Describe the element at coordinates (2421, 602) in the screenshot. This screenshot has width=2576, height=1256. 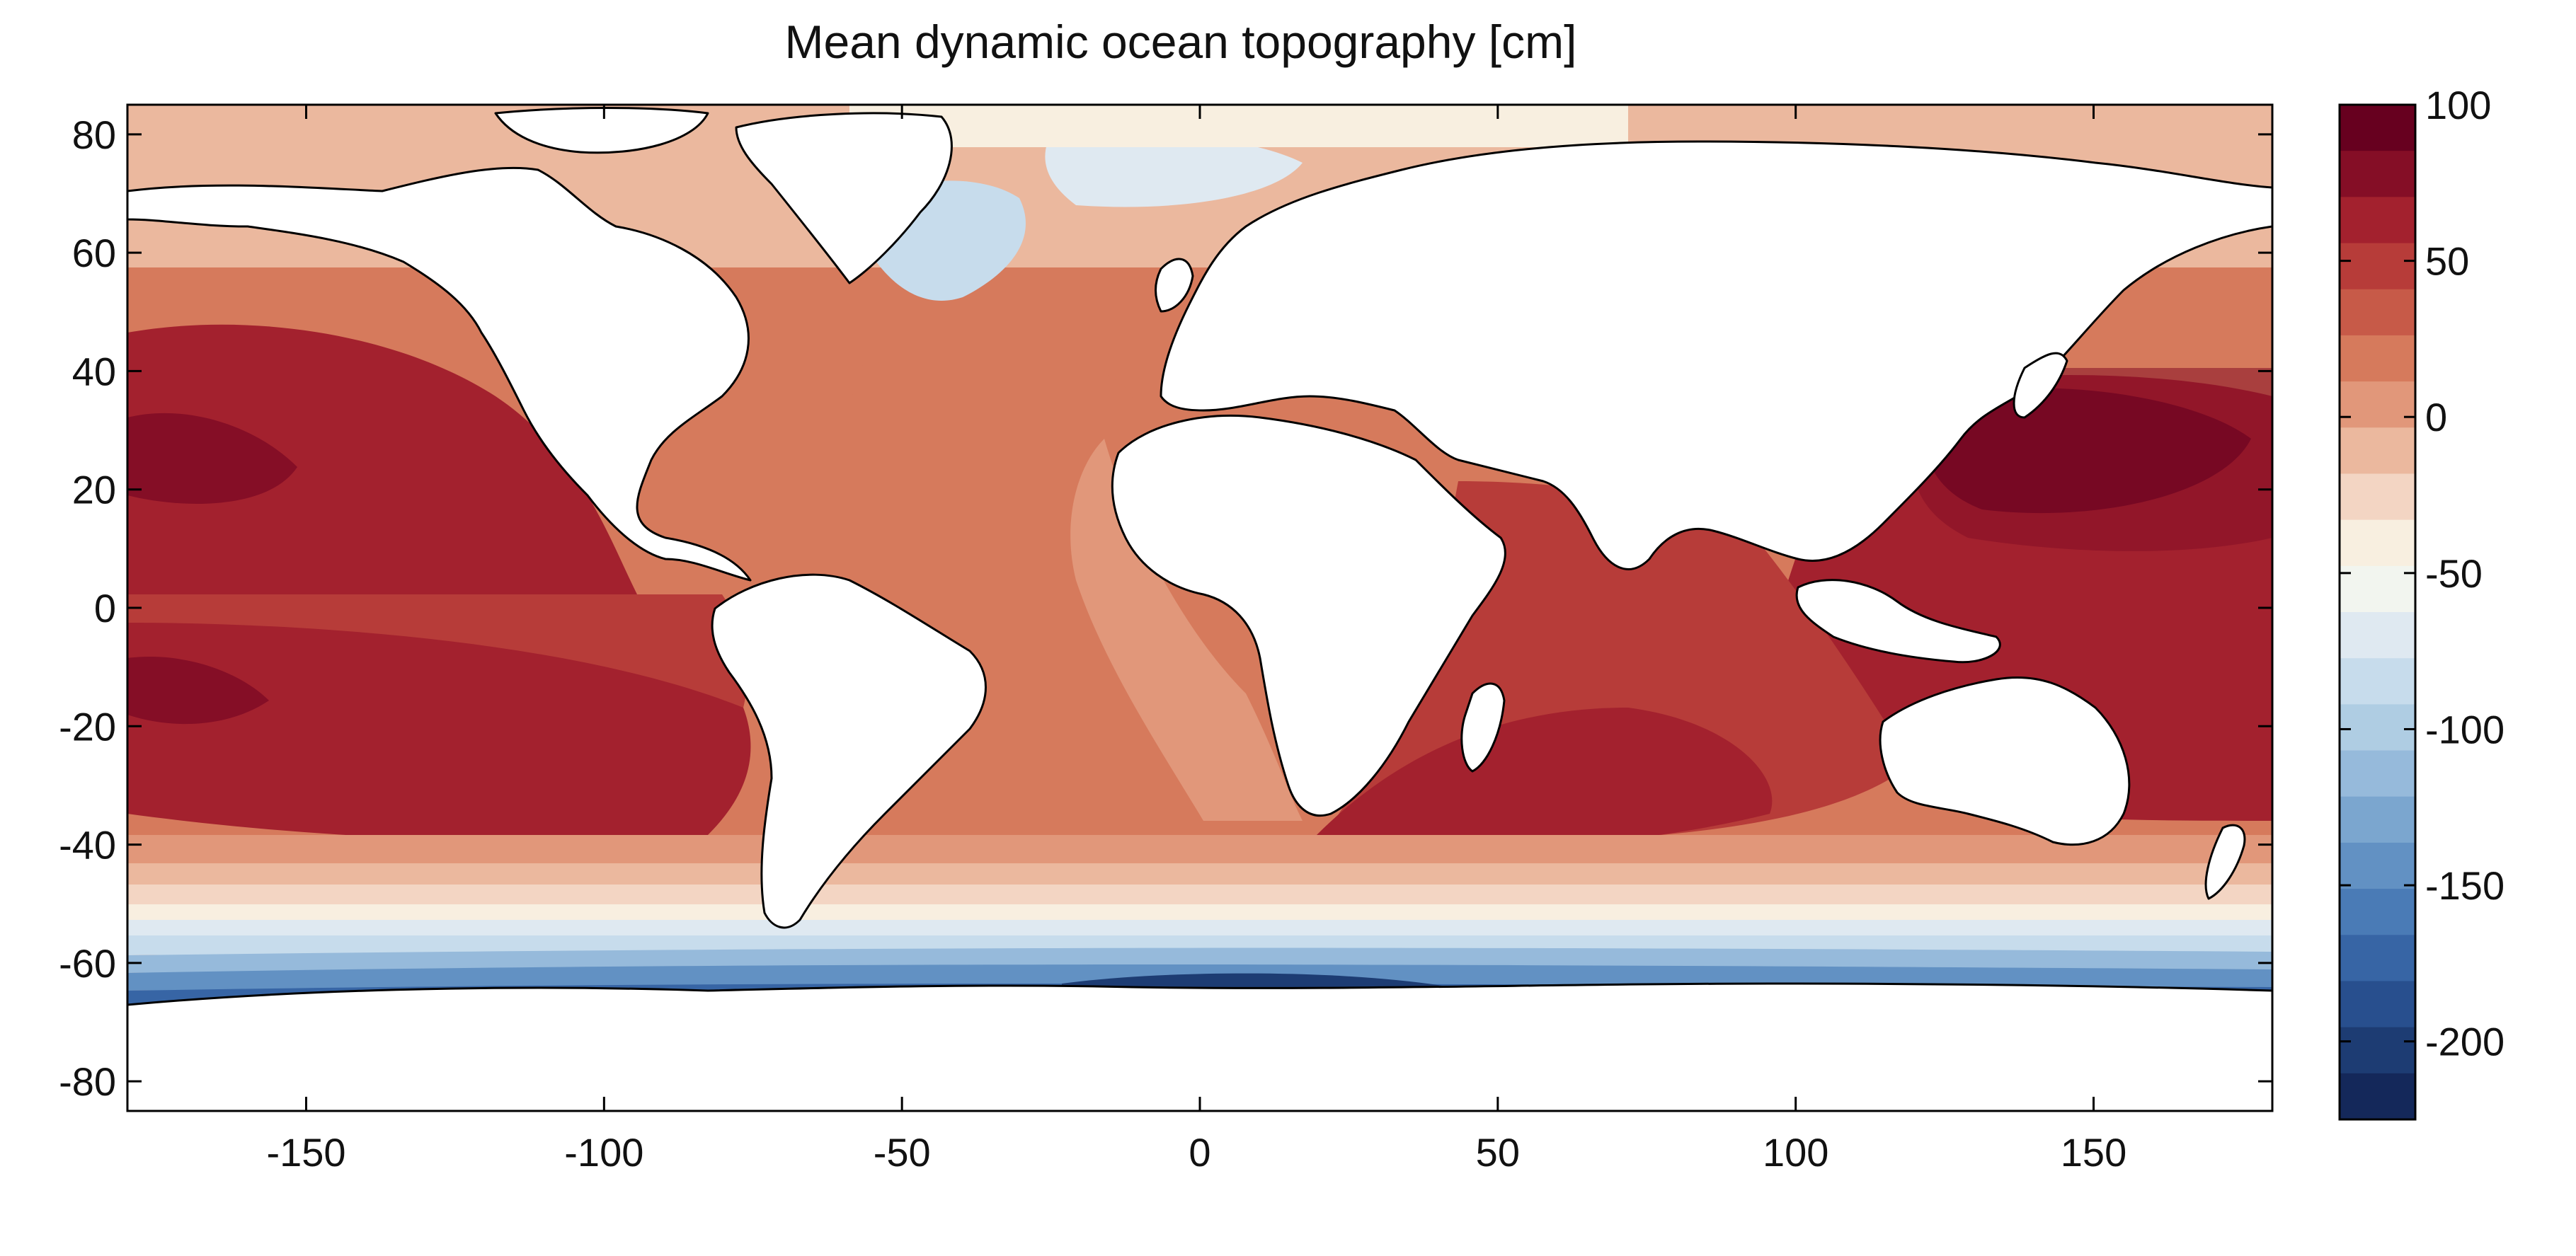
I see `colorbar: 100 50 0 -50 -100 -150 -200` at that location.